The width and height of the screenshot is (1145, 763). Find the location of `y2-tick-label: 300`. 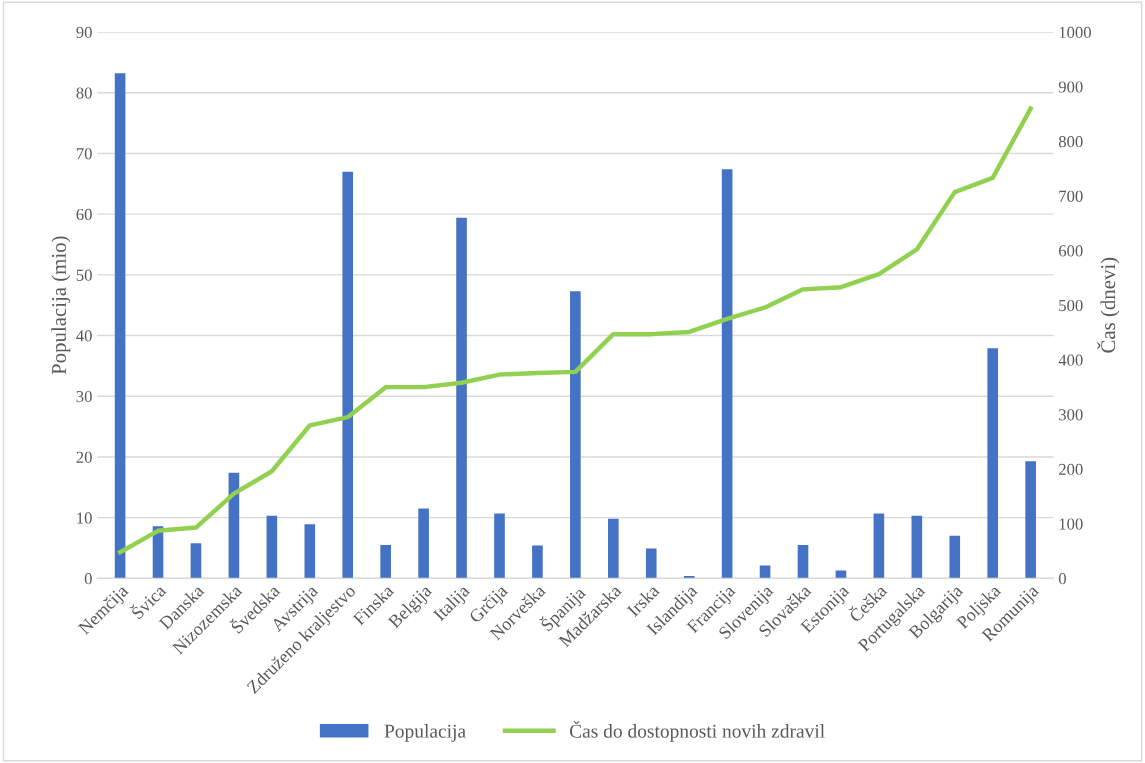

y2-tick-label: 300 is located at coordinates (1071, 415).